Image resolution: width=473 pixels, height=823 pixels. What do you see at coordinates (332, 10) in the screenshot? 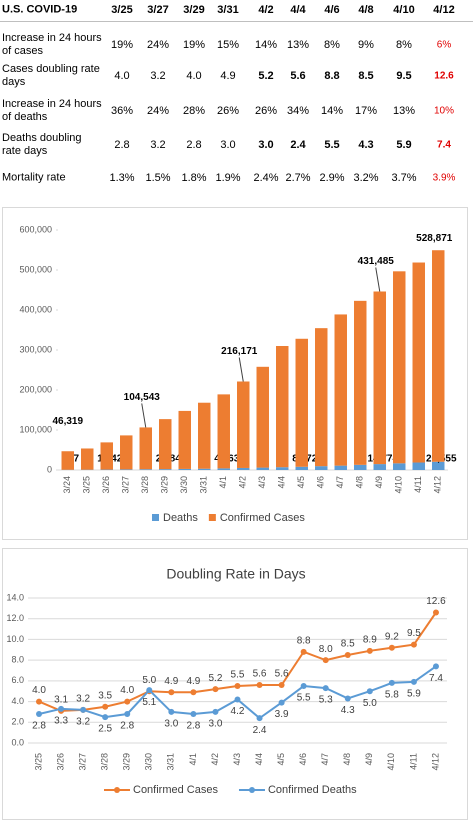
I see `column-header: 4/6` at bounding box center [332, 10].